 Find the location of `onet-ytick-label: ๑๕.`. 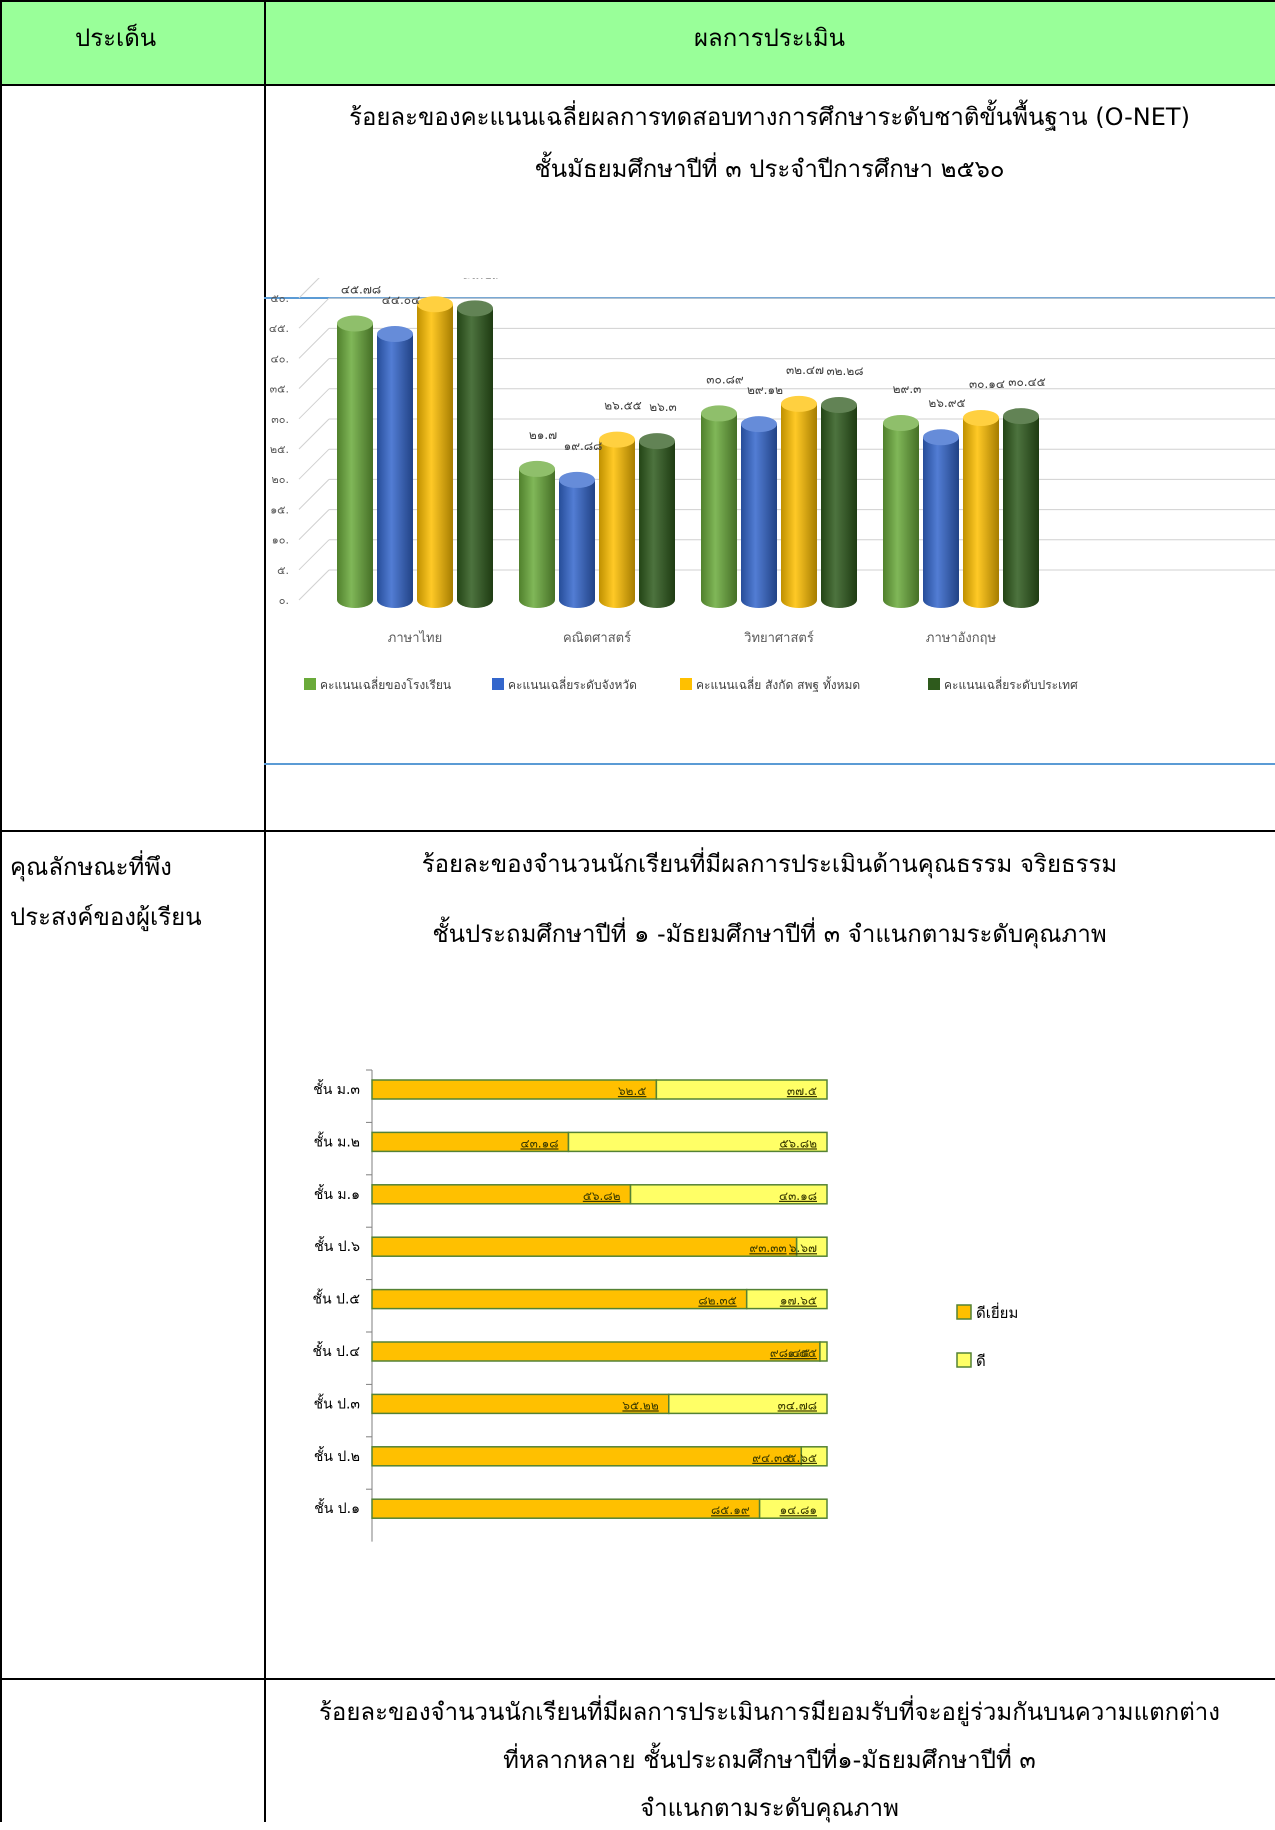

onet-ytick-label: ๑๕. is located at coordinates (279, 509).